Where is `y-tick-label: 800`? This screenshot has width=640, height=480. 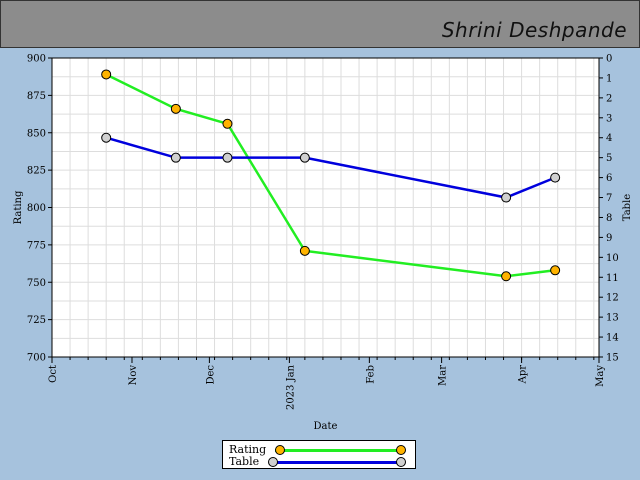 y-tick-label: 800 is located at coordinates (36, 208).